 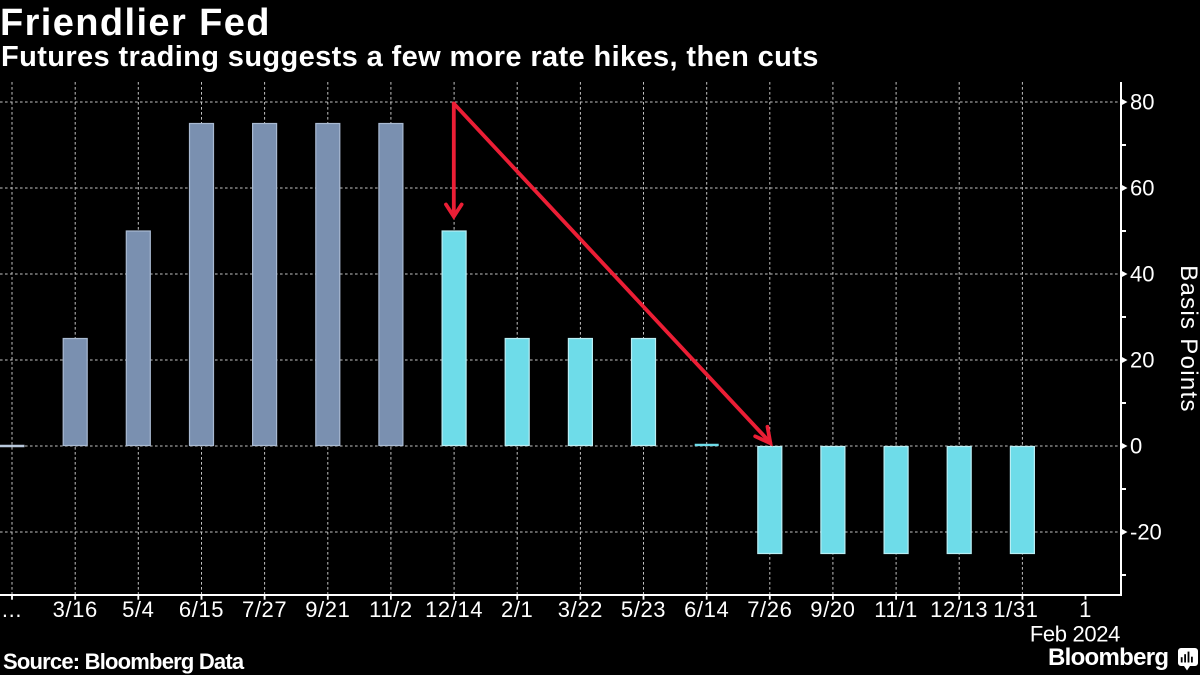 What do you see at coordinates (1146, 532) in the screenshot?
I see `svg-text: -20` at bounding box center [1146, 532].